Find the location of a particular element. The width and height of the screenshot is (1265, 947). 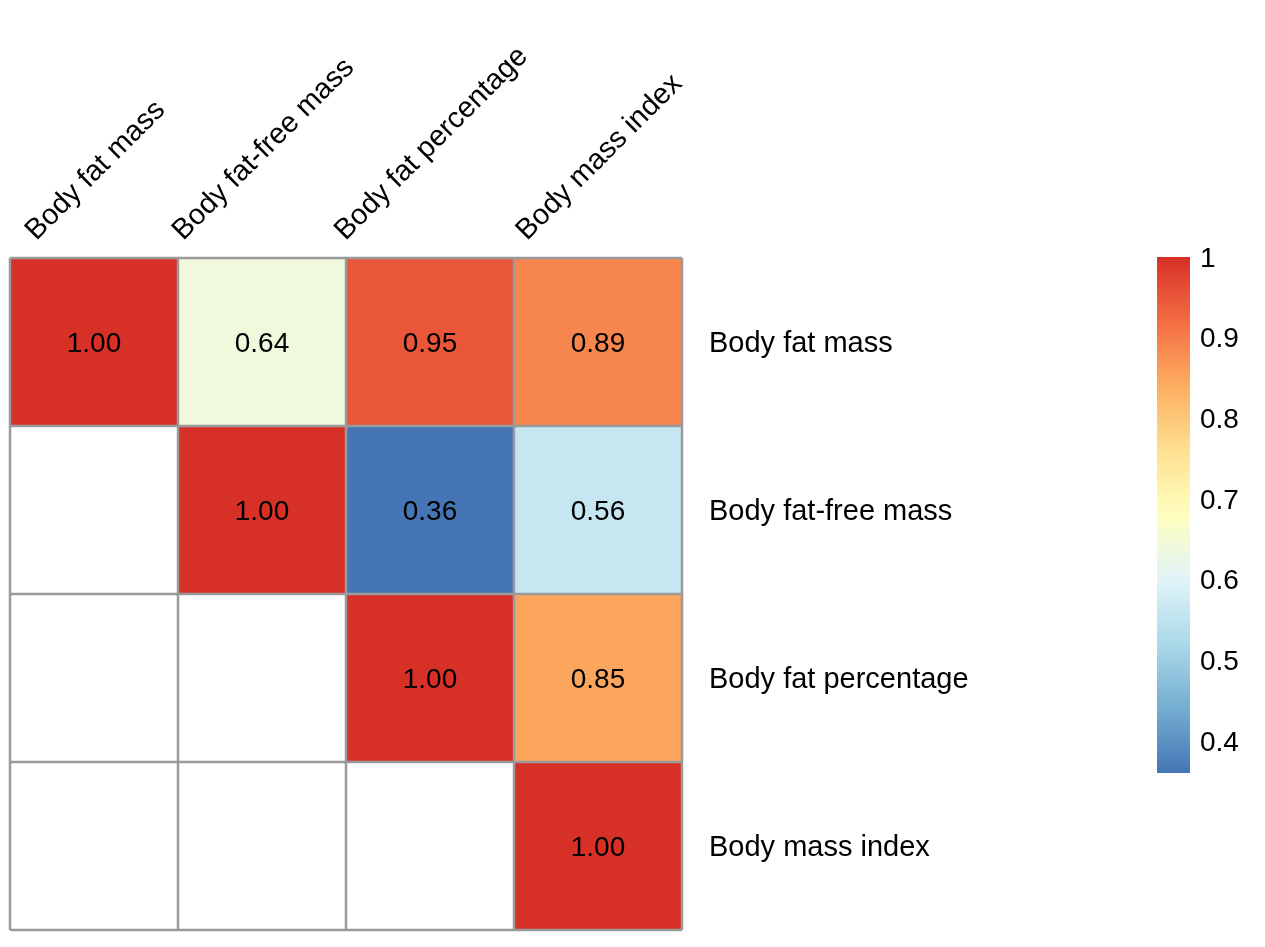

color-bar-label: 0.9 is located at coordinates (1219, 338).